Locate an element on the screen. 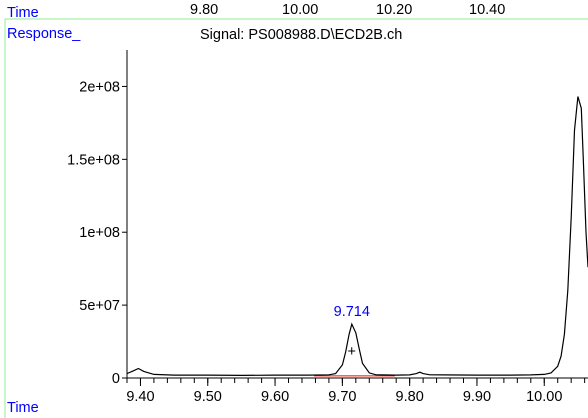 Image resolution: width=588 pixels, height=418 pixels. x-tick-label: 10.00 is located at coordinates (544, 397).